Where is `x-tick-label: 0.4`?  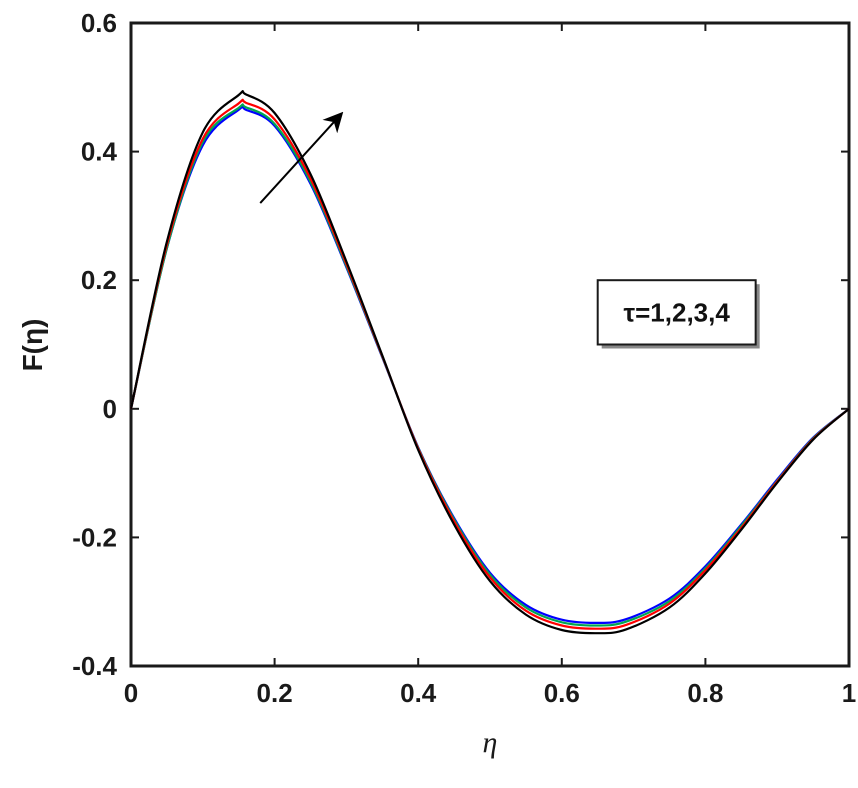
x-tick-label: 0.4 is located at coordinates (418, 693).